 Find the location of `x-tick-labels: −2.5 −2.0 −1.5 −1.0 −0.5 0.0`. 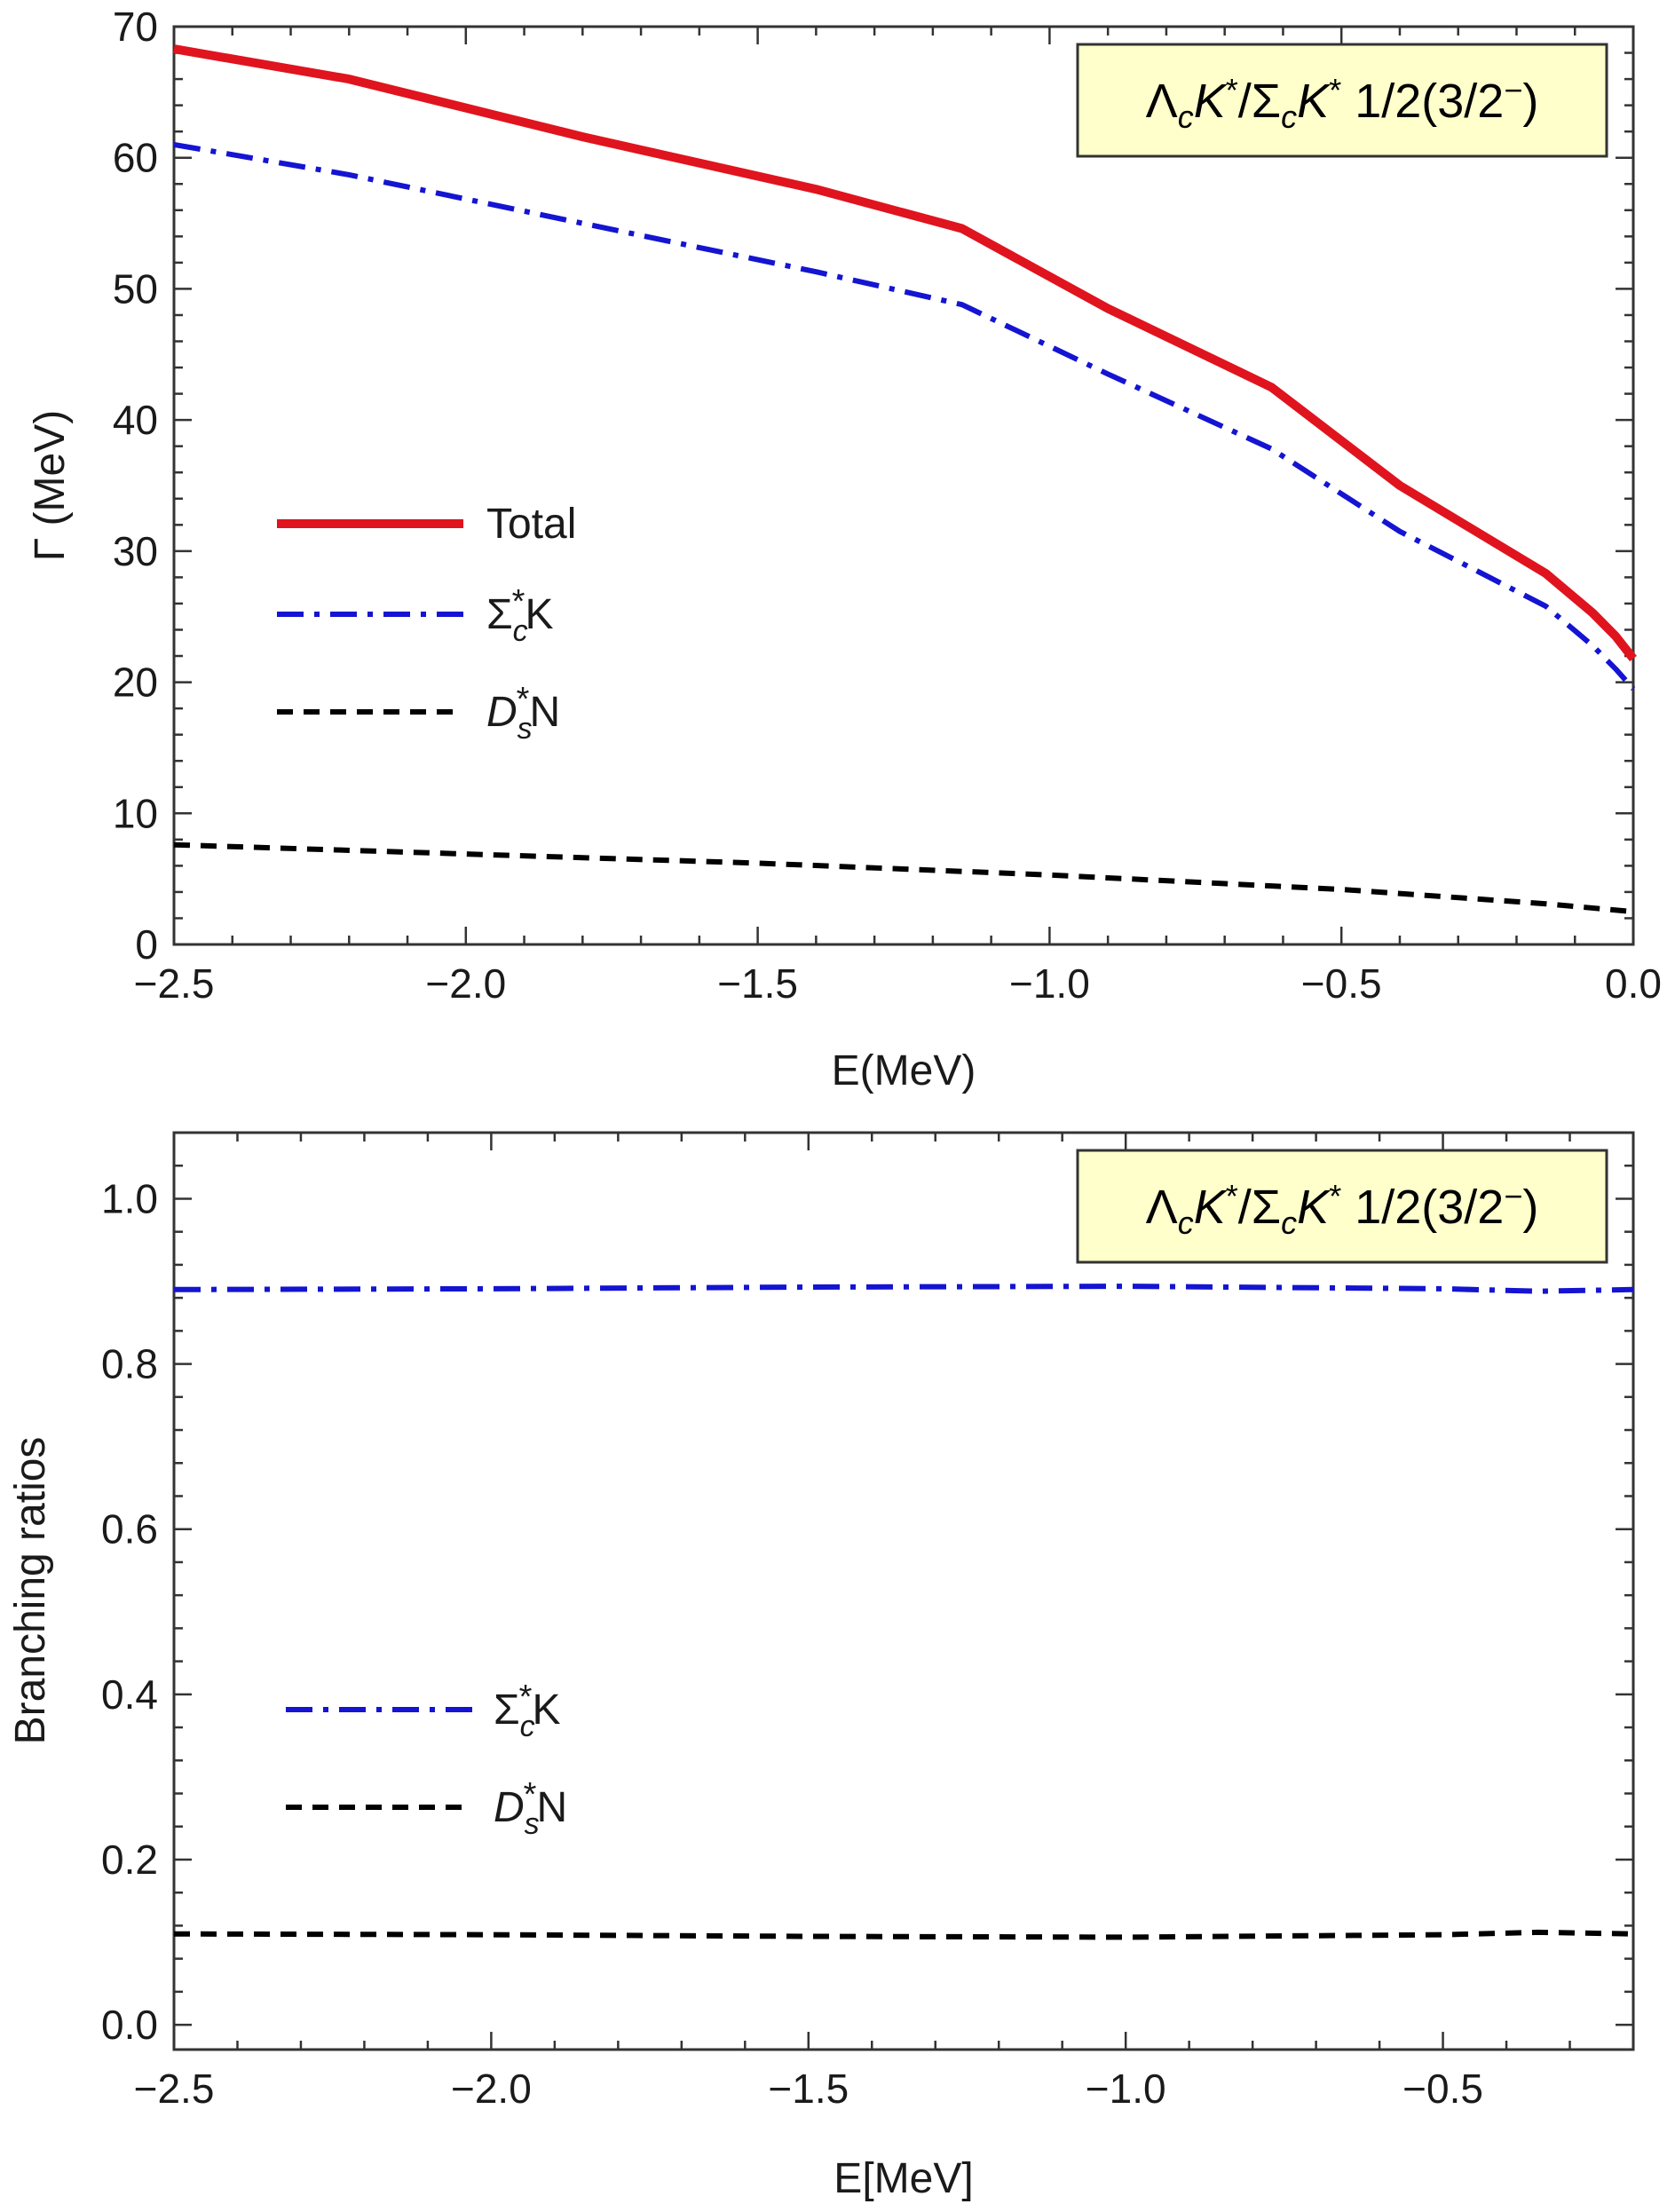

x-tick-labels: −2.5 −2.0 −1.5 −1.0 −0.5 0.0 is located at coordinates (898, 983).